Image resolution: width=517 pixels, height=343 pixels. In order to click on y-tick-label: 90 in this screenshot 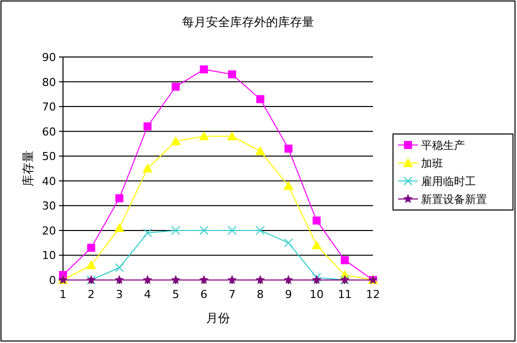, I will do `click(49, 57)`.